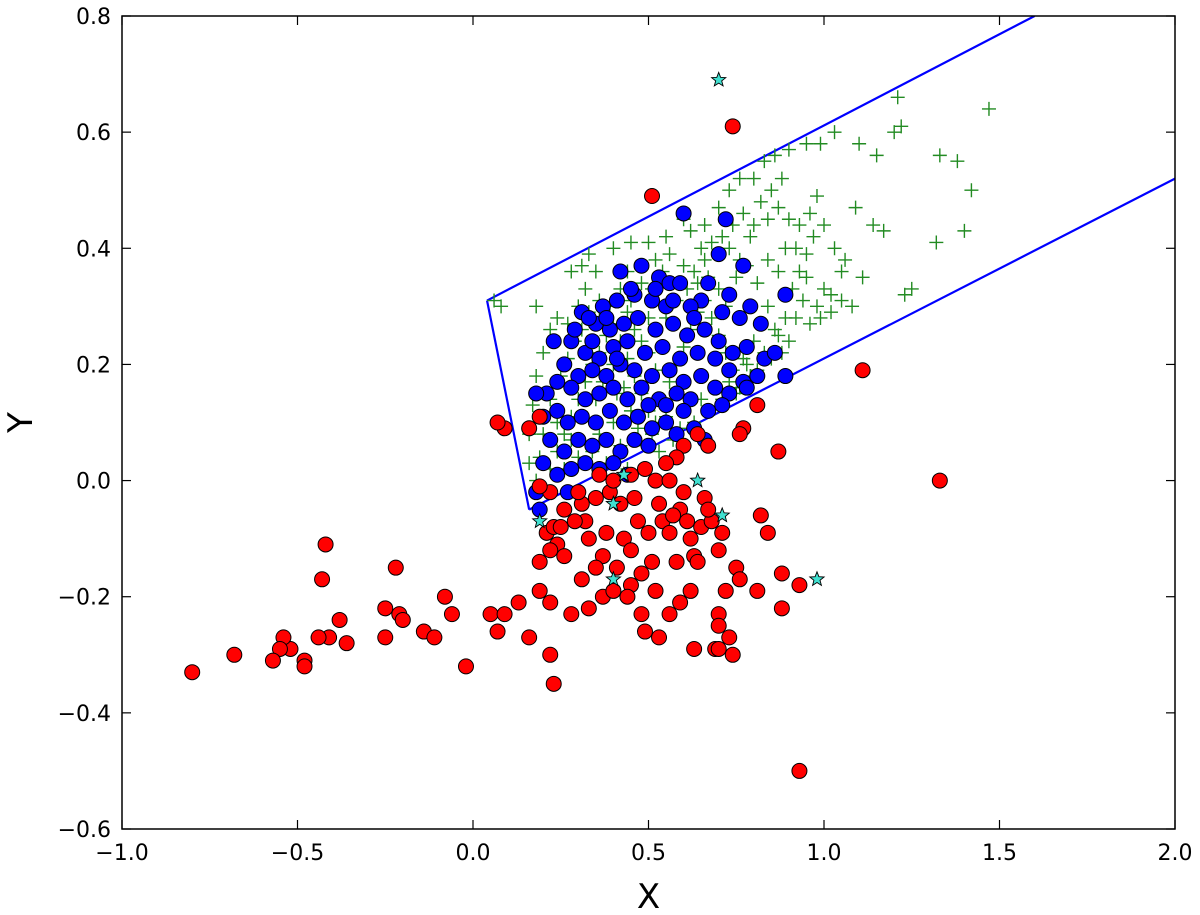 This screenshot has height=915, width=1200. What do you see at coordinates (121, 853) in the screenshot?
I see `x-tick-label: −1.0` at bounding box center [121, 853].